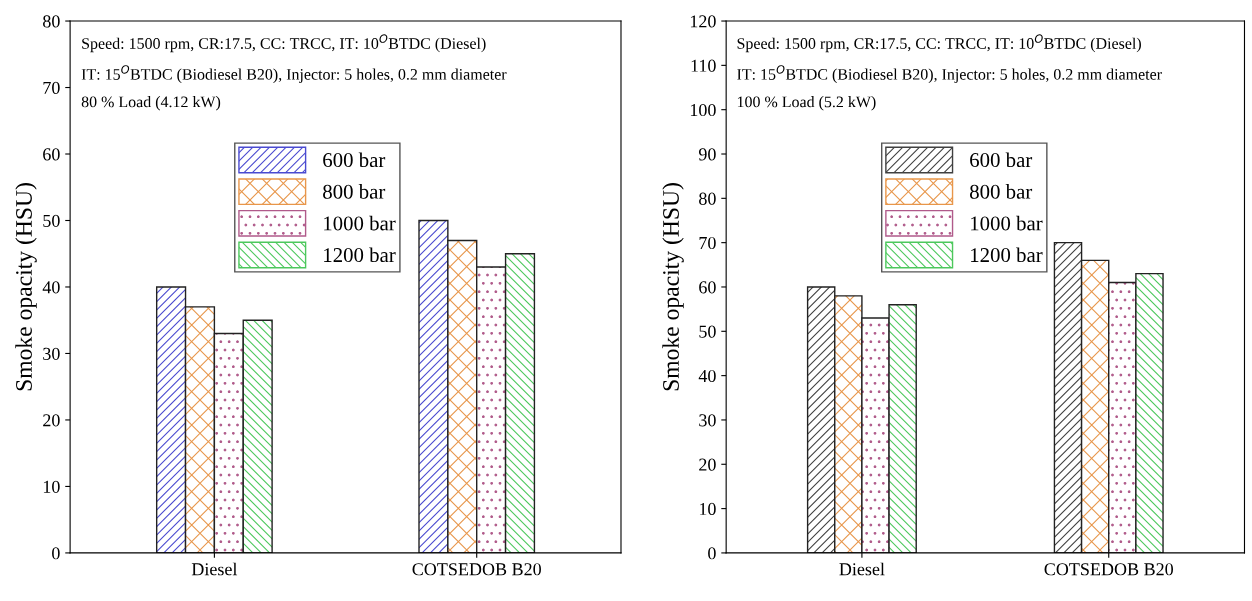 The height and width of the screenshot is (601, 1252). I want to click on annotation: 100 % Load (5.2 kW), so click(806, 103).